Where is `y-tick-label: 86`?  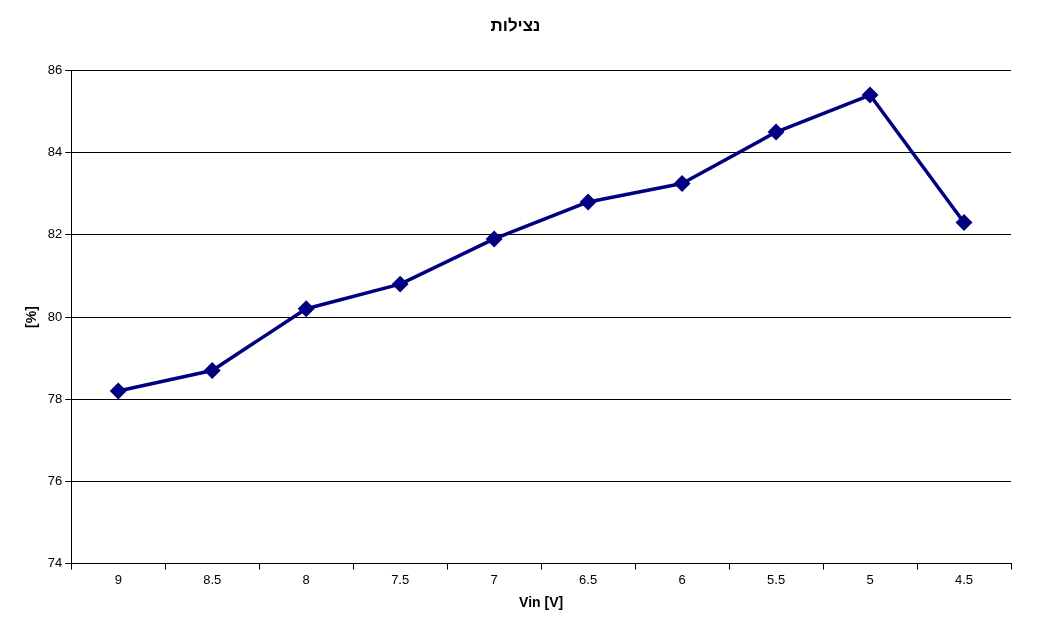 y-tick-label: 86 is located at coordinates (55, 69).